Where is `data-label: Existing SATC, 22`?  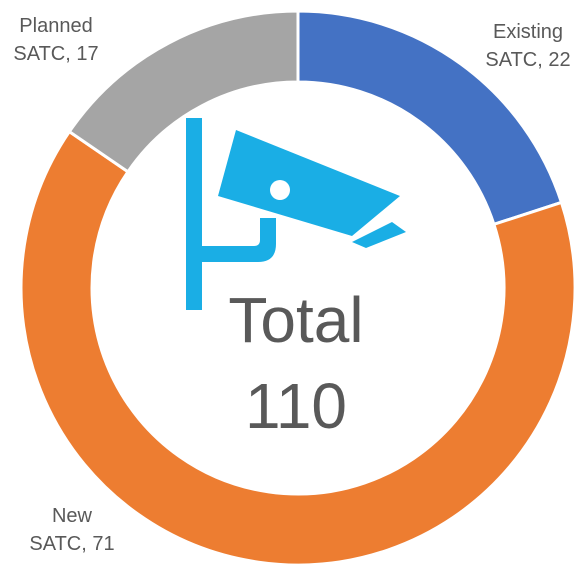 data-label: Existing SATC, 22 is located at coordinates (528, 46).